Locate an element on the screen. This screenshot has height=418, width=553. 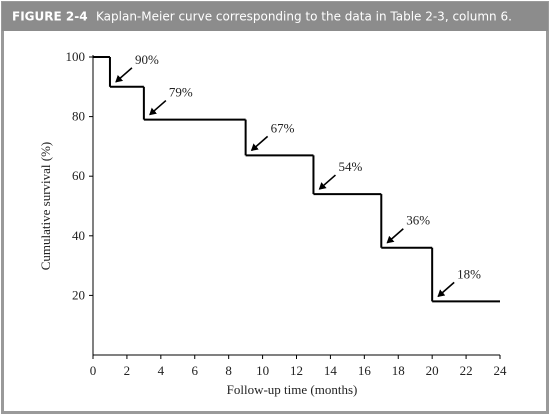
x-tick-label: 16 is located at coordinates (365, 370).